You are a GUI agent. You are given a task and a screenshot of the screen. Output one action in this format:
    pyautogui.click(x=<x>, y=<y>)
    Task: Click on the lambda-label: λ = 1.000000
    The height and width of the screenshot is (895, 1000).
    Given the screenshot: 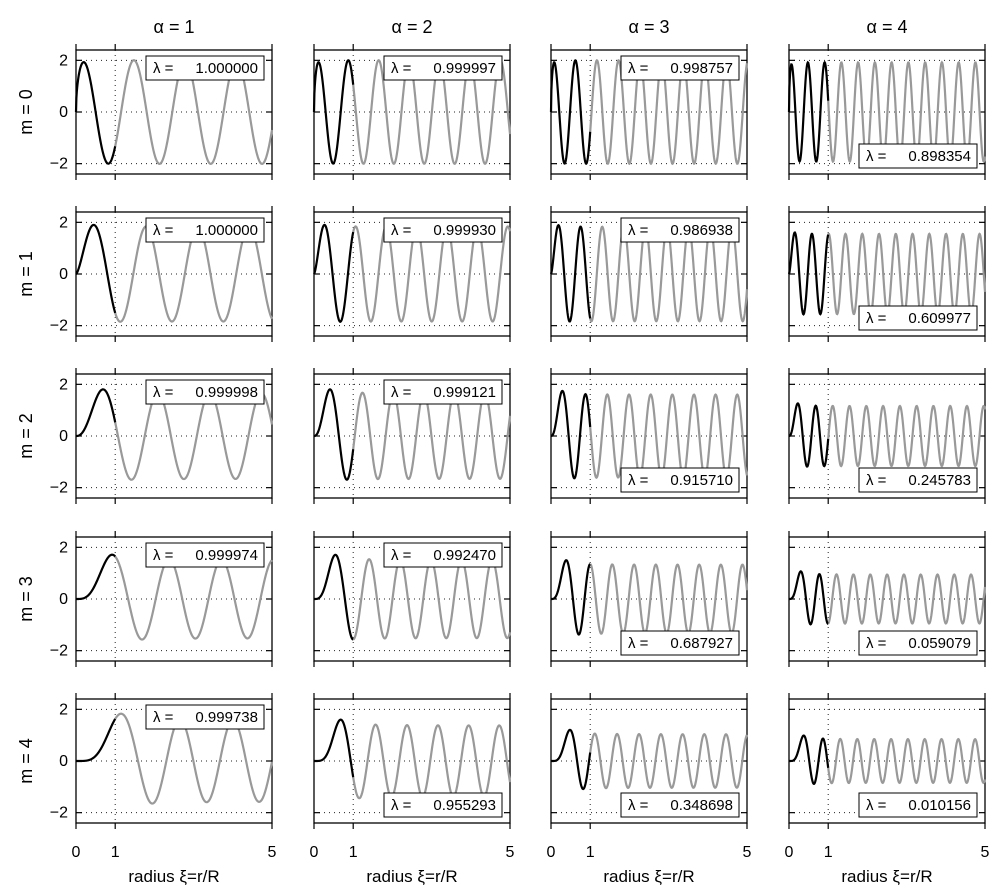 What is the action you would take?
    pyautogui.click(x=205, y=230)
    